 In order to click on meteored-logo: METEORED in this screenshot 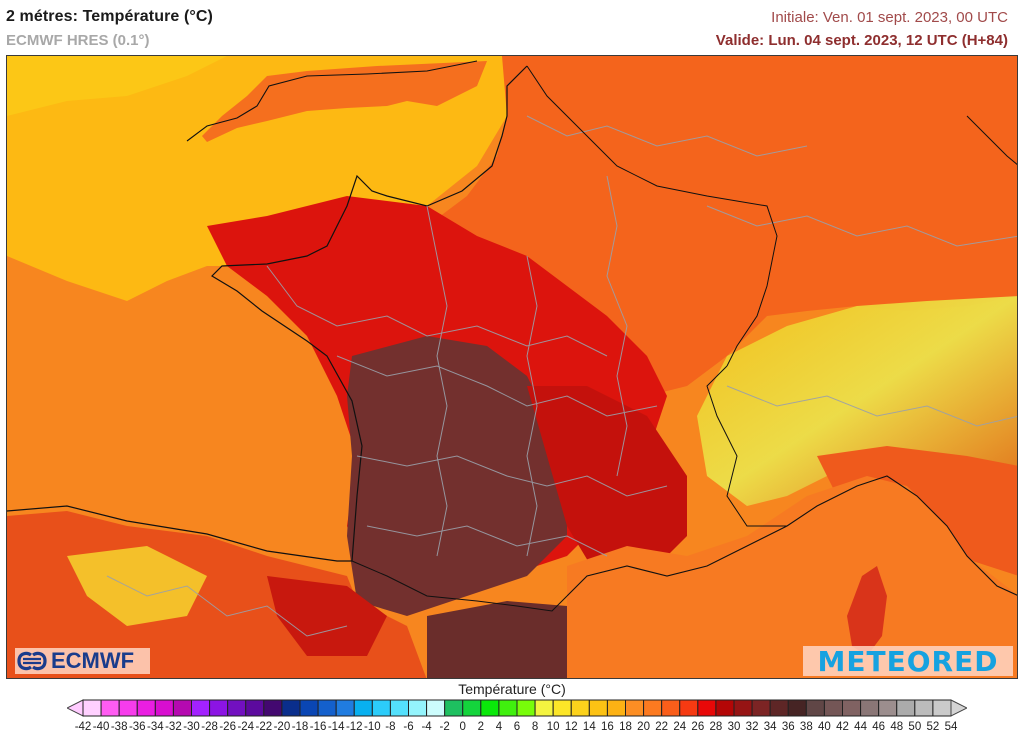, I will do `click(908, 661)`.